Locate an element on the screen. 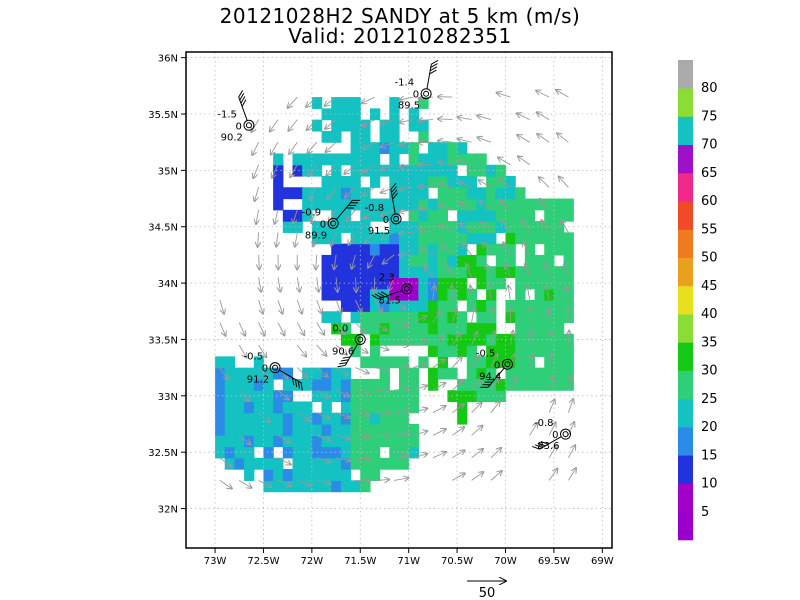  station-inner-circle is located at coordinates (396, 218).